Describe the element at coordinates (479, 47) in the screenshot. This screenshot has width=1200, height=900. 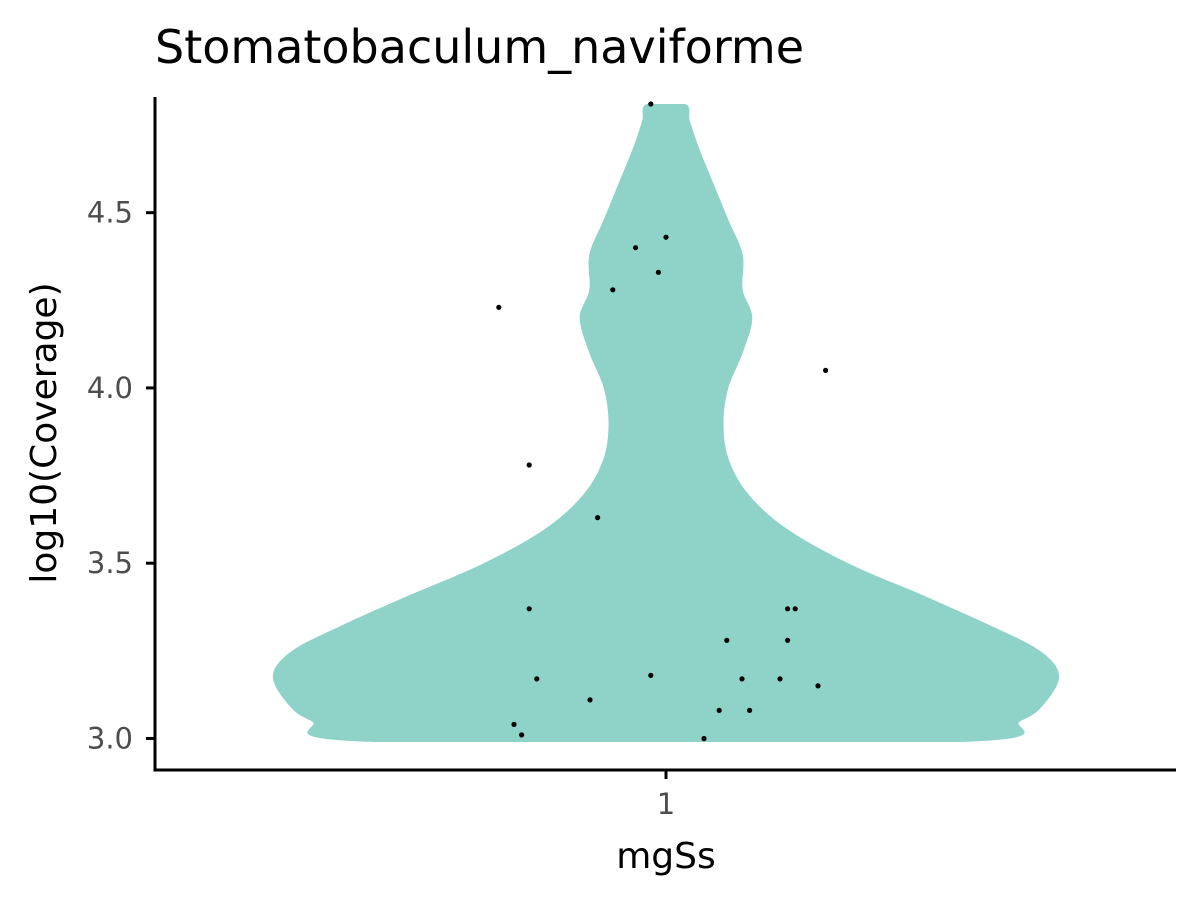
I see `chart-title: Stomatobaculum_naviforme` at that location.